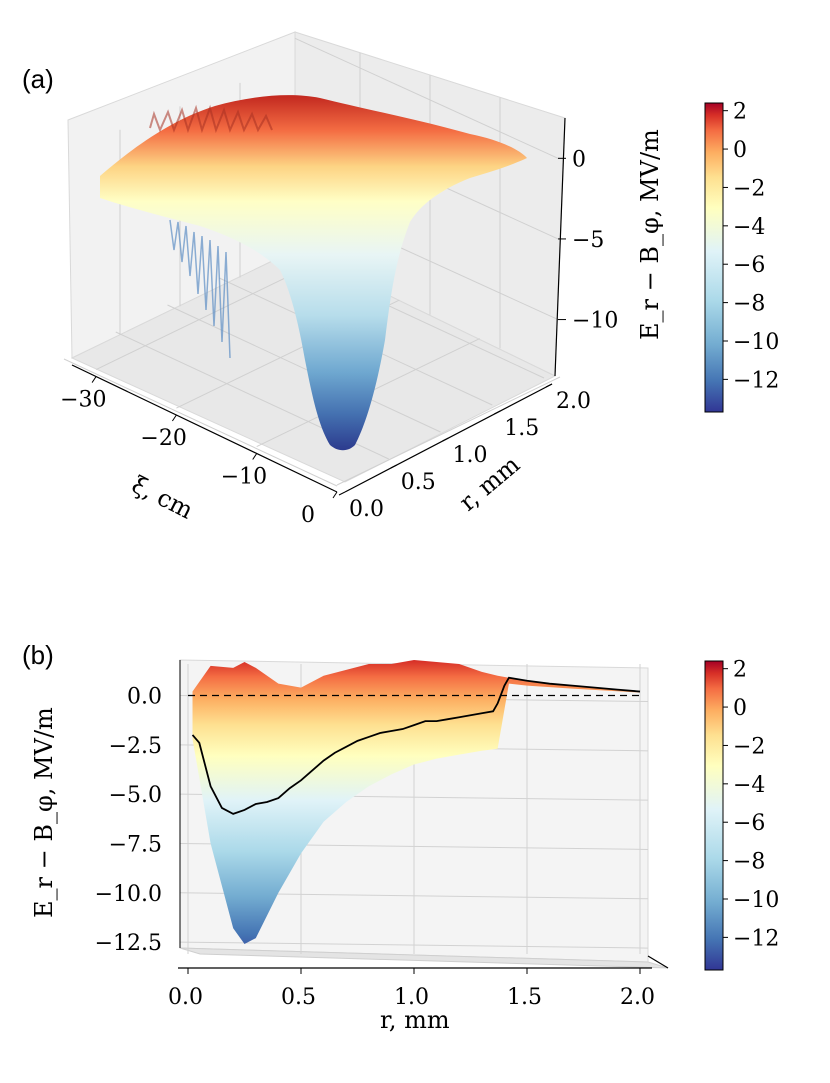 This screenshot has height=1083, width=830. What do you see at coordinates (524, 997) in the screenshot?
I see `x-tick-label: 1.5` at bounding box center [524, 997].